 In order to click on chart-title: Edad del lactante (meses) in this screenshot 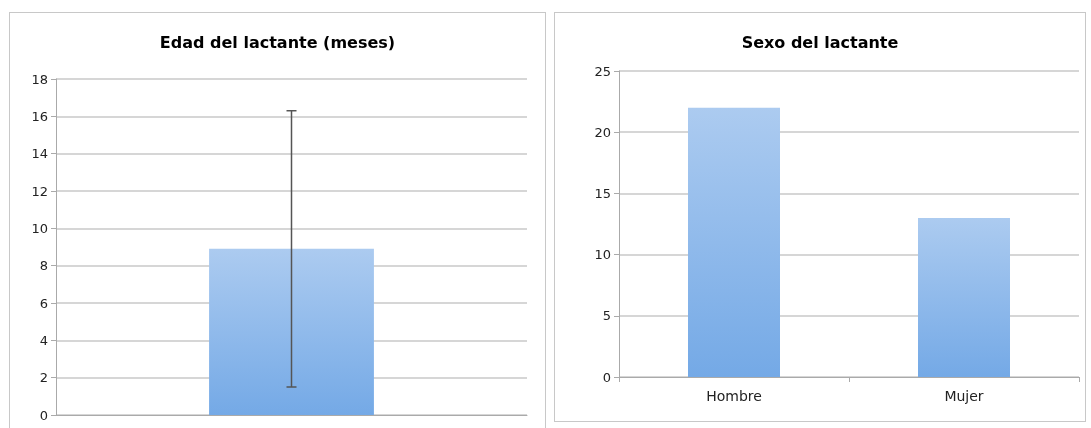, I will do `click(277, 42)`.